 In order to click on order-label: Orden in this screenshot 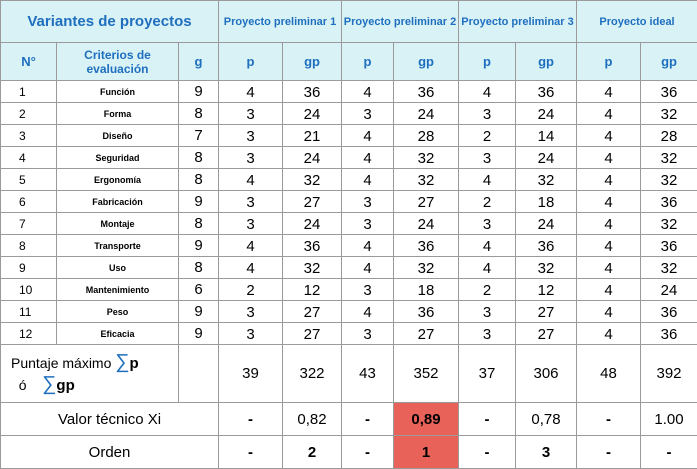, I will do `click(110, 452)`.